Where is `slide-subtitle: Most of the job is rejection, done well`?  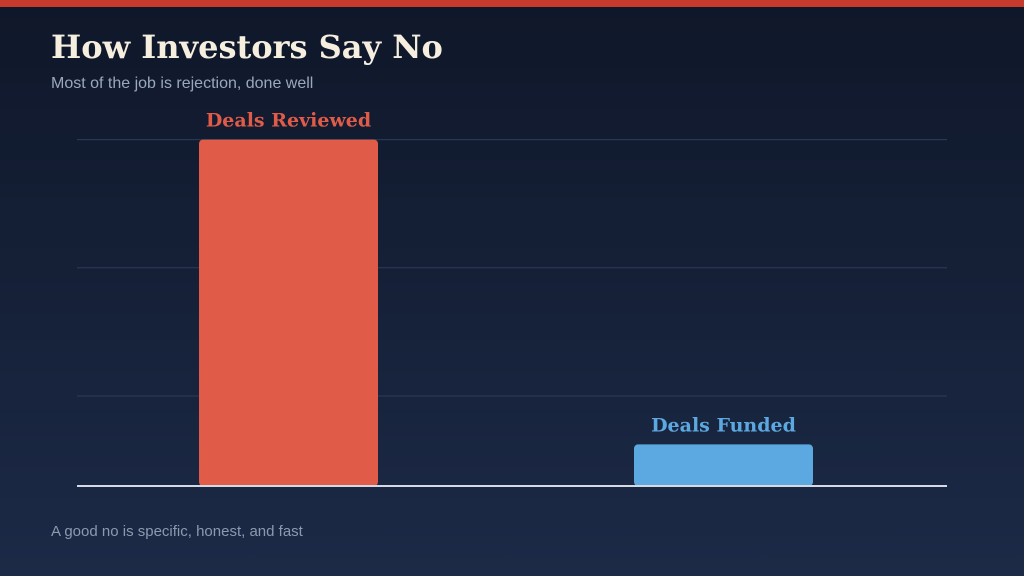
slide-subtitle: Most of the job is rejection, done well is located at coordinates (182, 83).